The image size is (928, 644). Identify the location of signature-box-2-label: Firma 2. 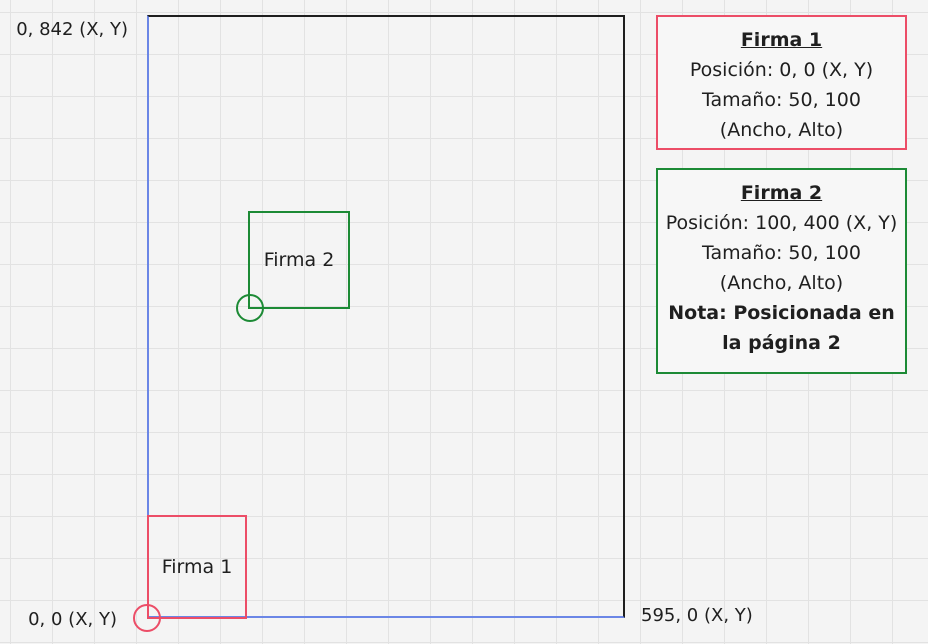
(299, 260).